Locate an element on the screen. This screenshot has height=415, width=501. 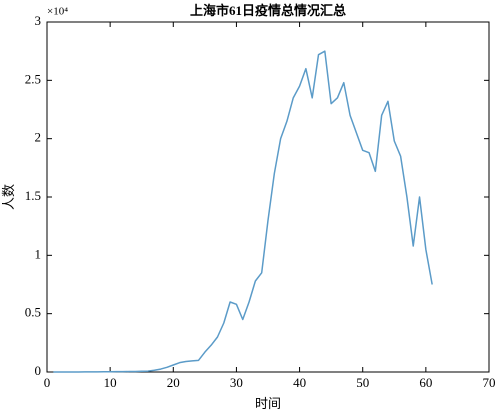
y-tick-label: 0 is located at coordinates (38, 370).